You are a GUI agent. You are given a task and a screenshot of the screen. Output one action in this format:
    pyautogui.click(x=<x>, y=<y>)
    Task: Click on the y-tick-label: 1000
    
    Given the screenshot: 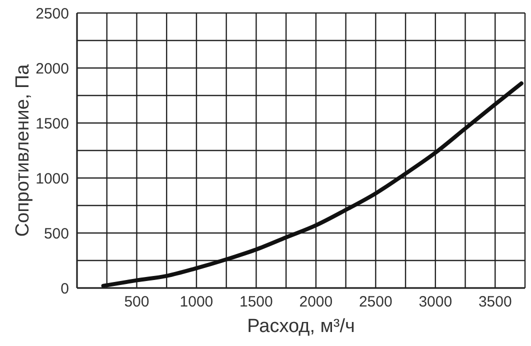 What is the action you would take?
    pyautogui.click(x=52, y=179)
    